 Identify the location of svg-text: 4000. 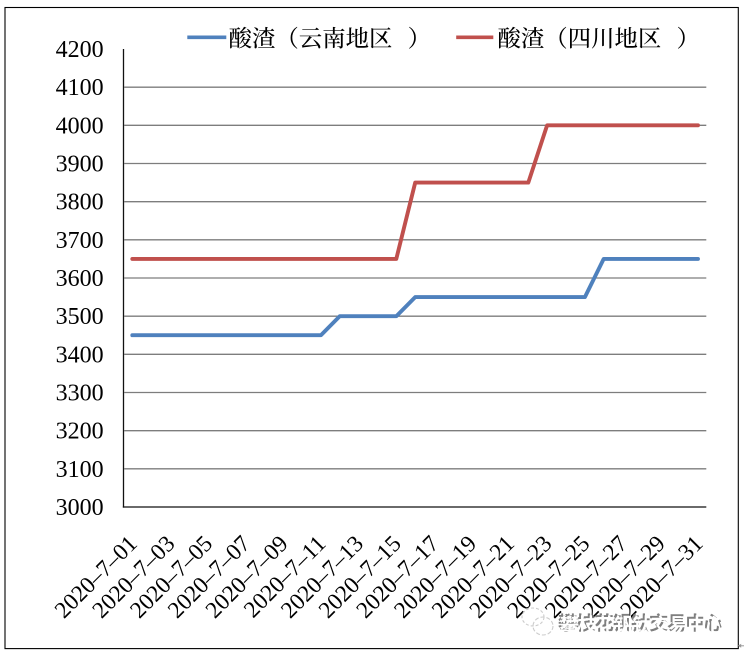
(80, 126).